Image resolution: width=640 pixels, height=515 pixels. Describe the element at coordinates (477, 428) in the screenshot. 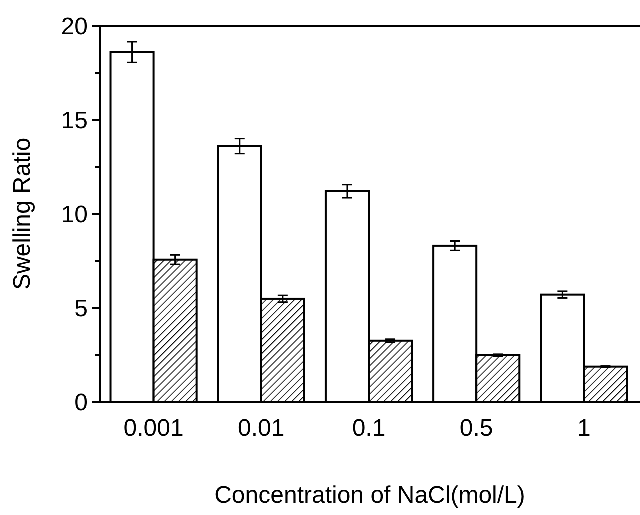

I see `x-tick-label: 0.5` at that location.